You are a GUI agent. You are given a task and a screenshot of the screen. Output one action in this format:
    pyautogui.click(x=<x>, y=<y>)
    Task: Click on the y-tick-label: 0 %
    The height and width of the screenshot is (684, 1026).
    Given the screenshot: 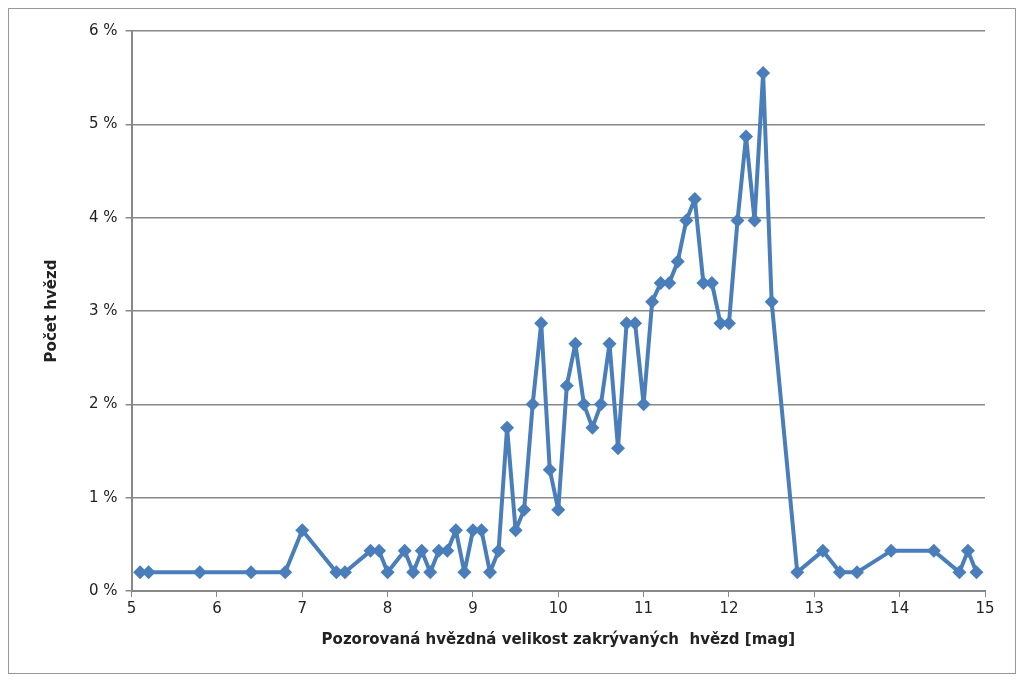 What is the action you would take?
    pyautogui.click(x=103, y=589)
    